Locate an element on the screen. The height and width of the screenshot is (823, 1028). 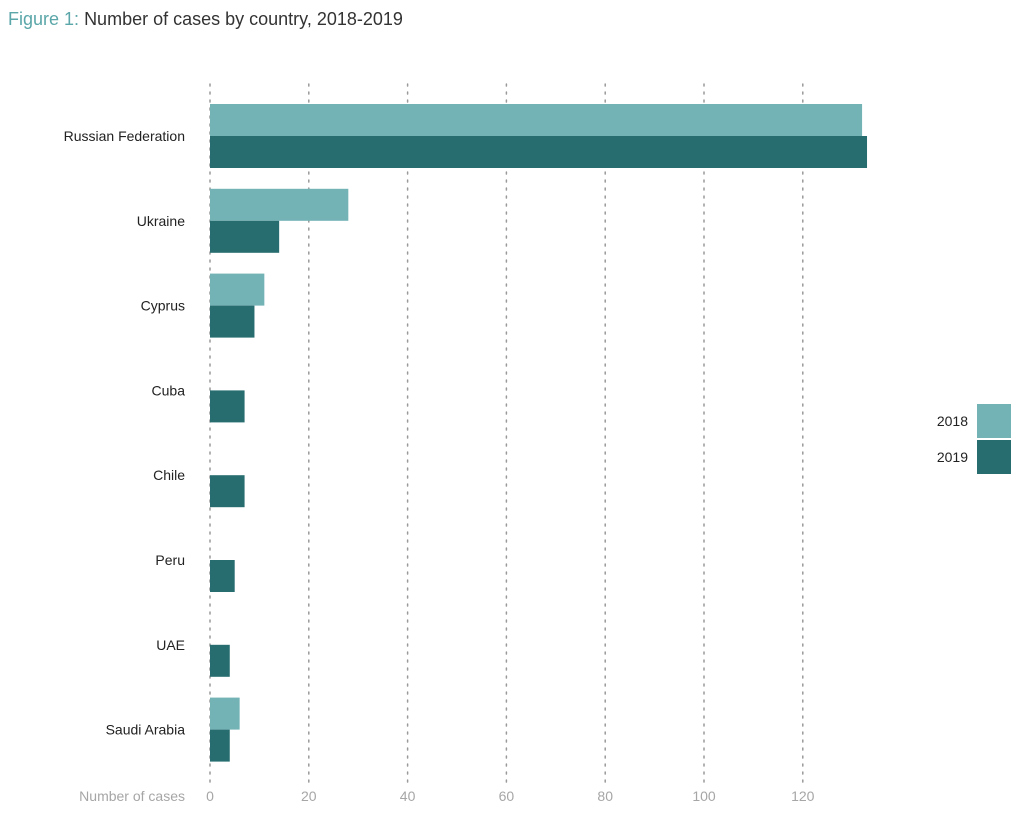
category-label: Chile is located at coordinates (169, 475).